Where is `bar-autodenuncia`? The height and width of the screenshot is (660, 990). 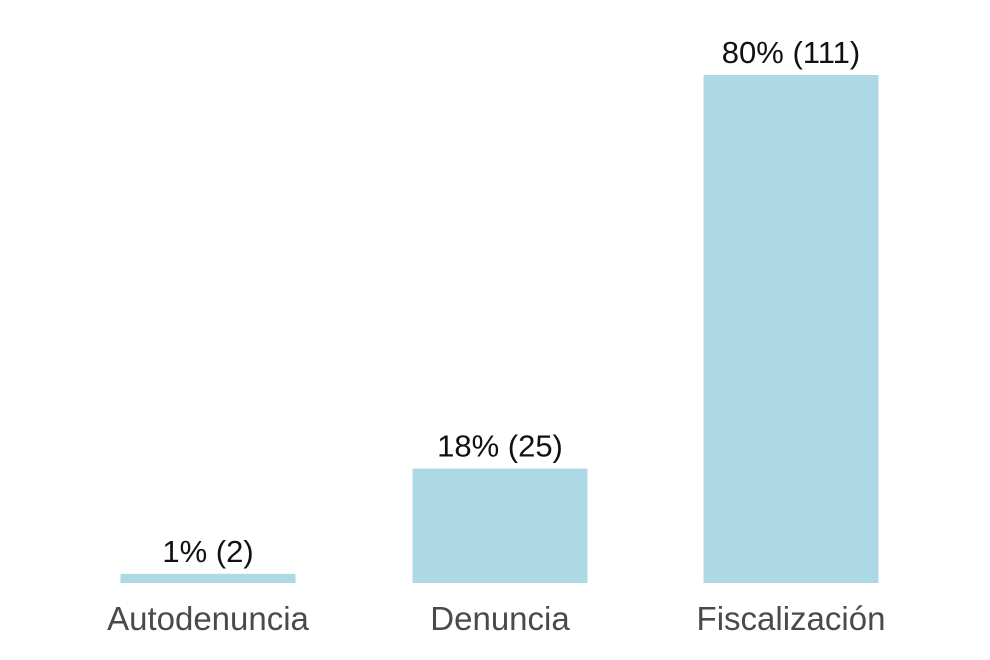 bar-autodenuncia is located at coordinates (208, 578).